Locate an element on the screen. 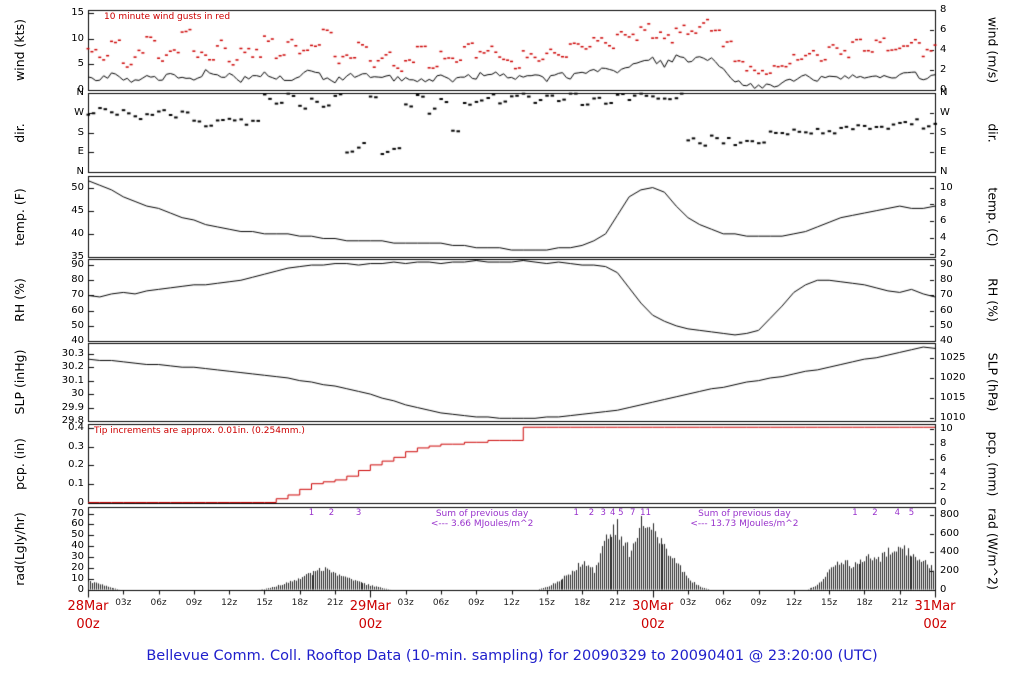  tick-label-right-wind: 0 is located at coordinates (943, 89).